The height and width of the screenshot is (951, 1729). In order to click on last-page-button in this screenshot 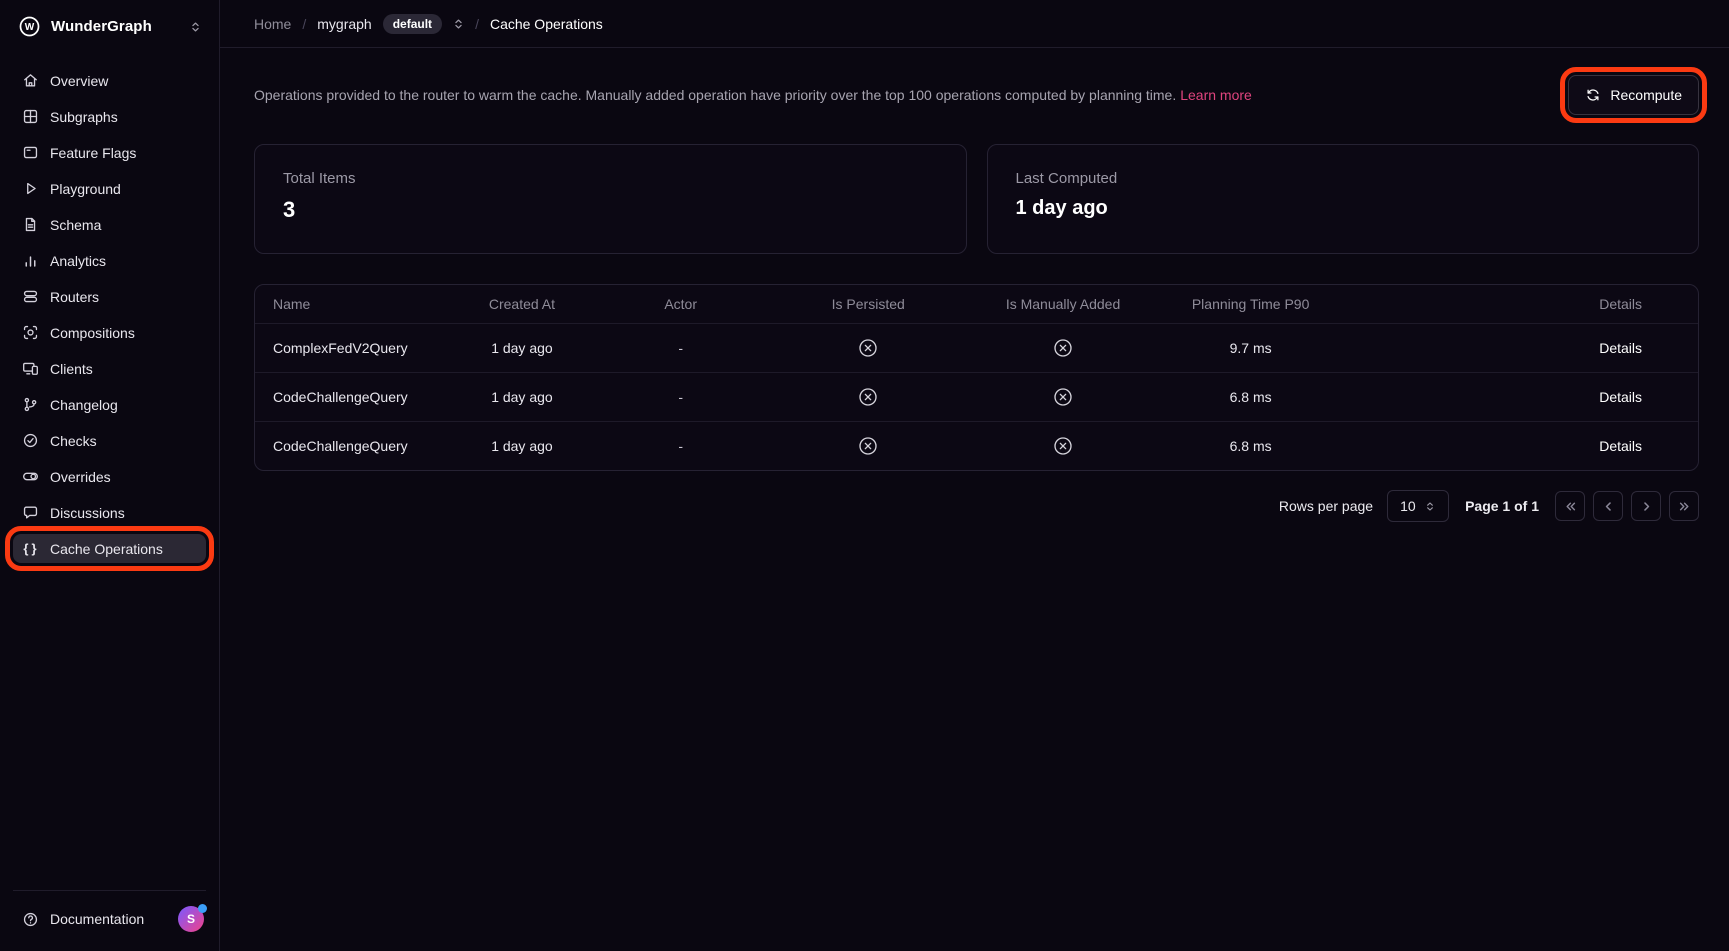, I will do `click(1684, 506)`.